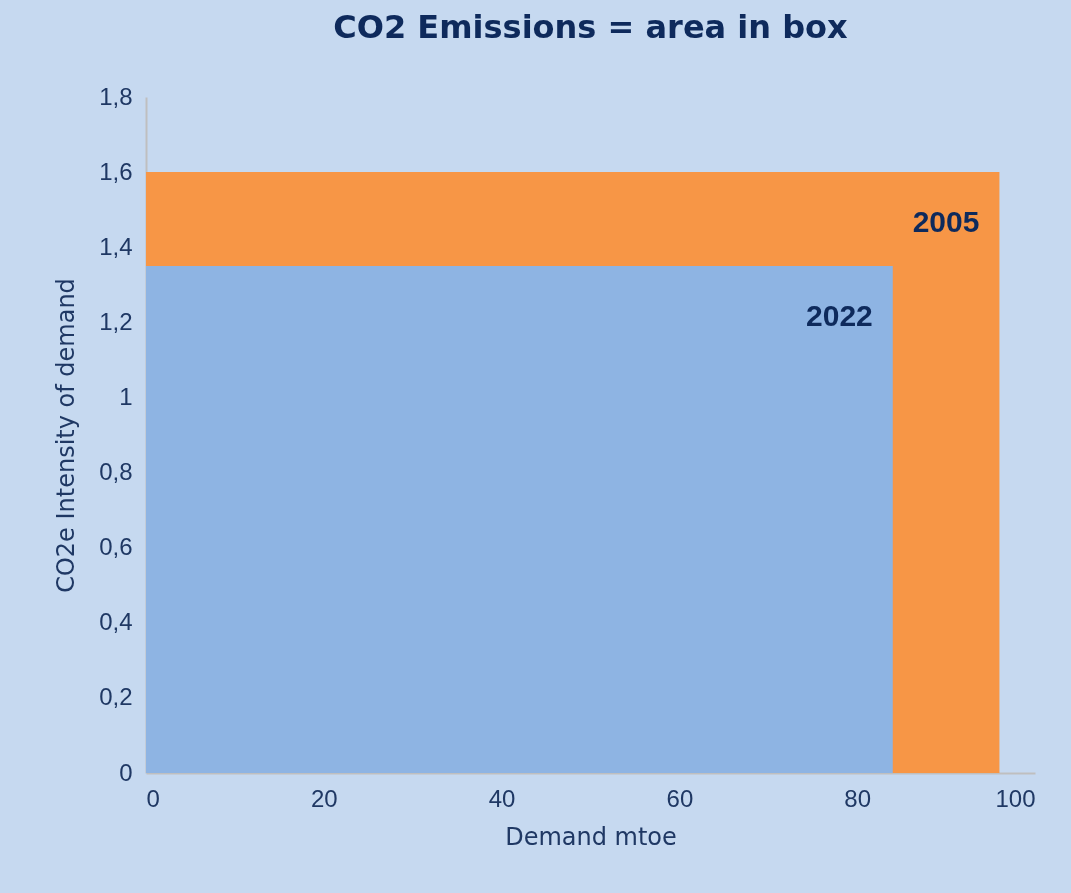 The image size is (1071, 893). What do you see at coordinates (839, 315) in the screenshot?
I see `series-label: 2022` at bounding box center [839, 315].